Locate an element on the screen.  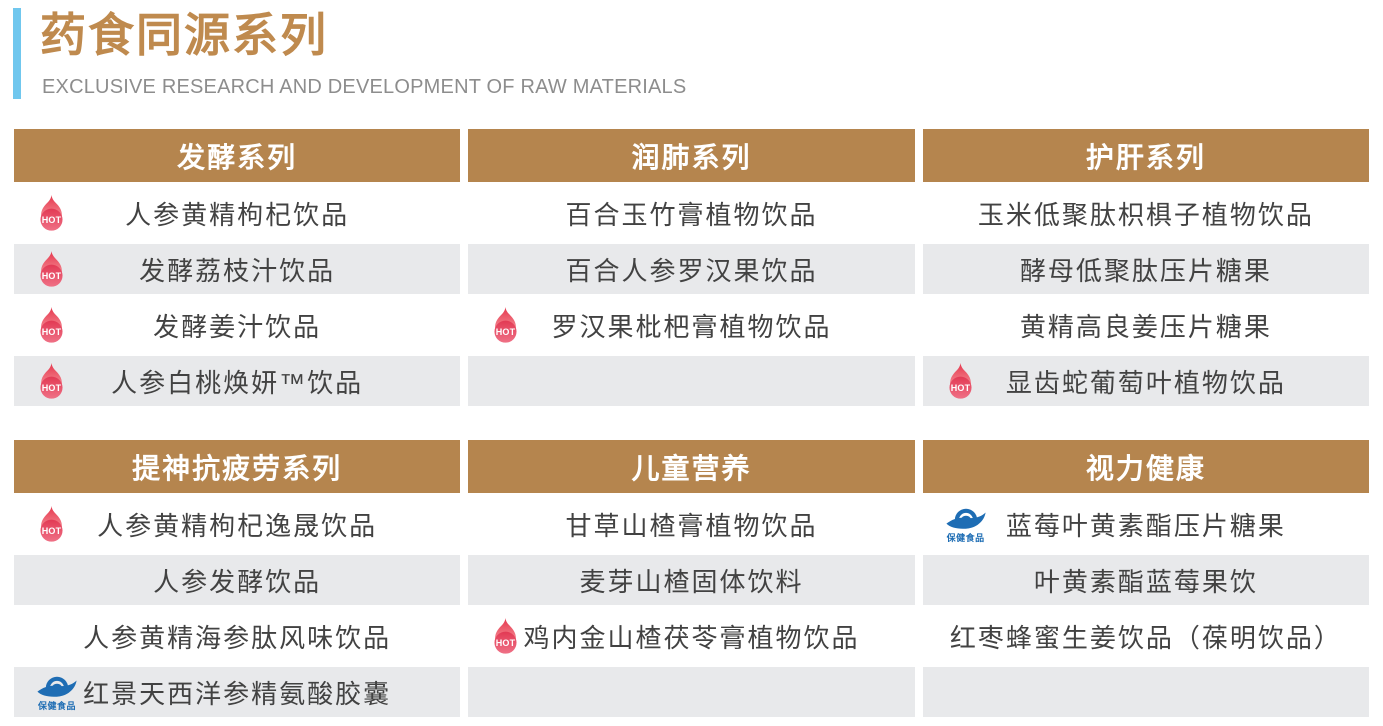
column-header: 发酵系列 is located at coordinates (237, 155).